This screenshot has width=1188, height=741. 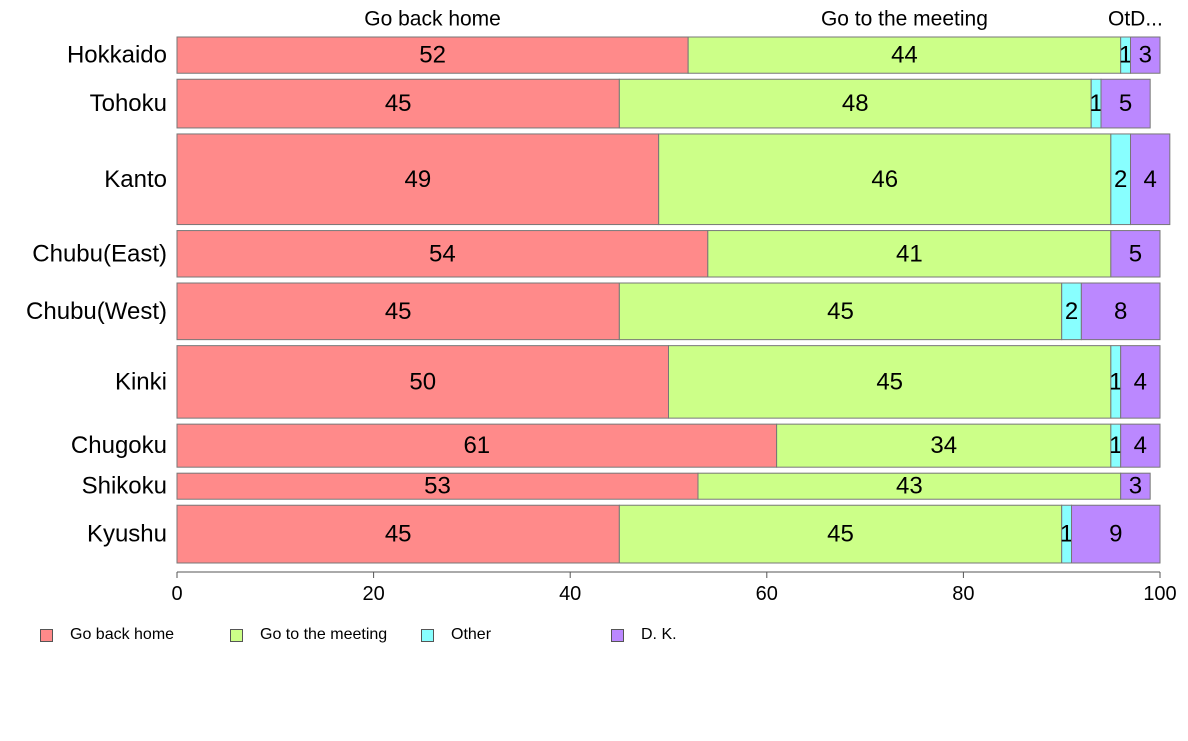 I want to click on bar-segment-chubu-east-d-k, so click(x=1135, y=254).